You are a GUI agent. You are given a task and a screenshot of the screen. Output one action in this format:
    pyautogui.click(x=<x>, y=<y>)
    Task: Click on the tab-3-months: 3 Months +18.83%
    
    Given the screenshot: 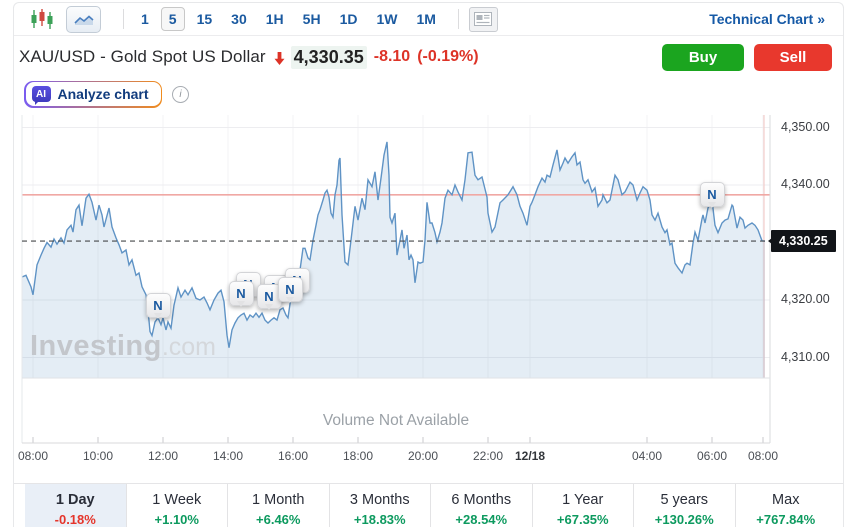 What is the action you would take?
    pyautogui.click(x=379, y=505)
    